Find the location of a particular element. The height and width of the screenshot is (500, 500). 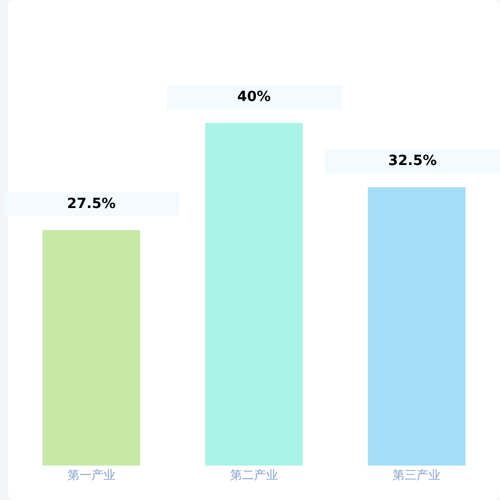

x-tick-label: 第一产业 is located at coordinates (91, 475).